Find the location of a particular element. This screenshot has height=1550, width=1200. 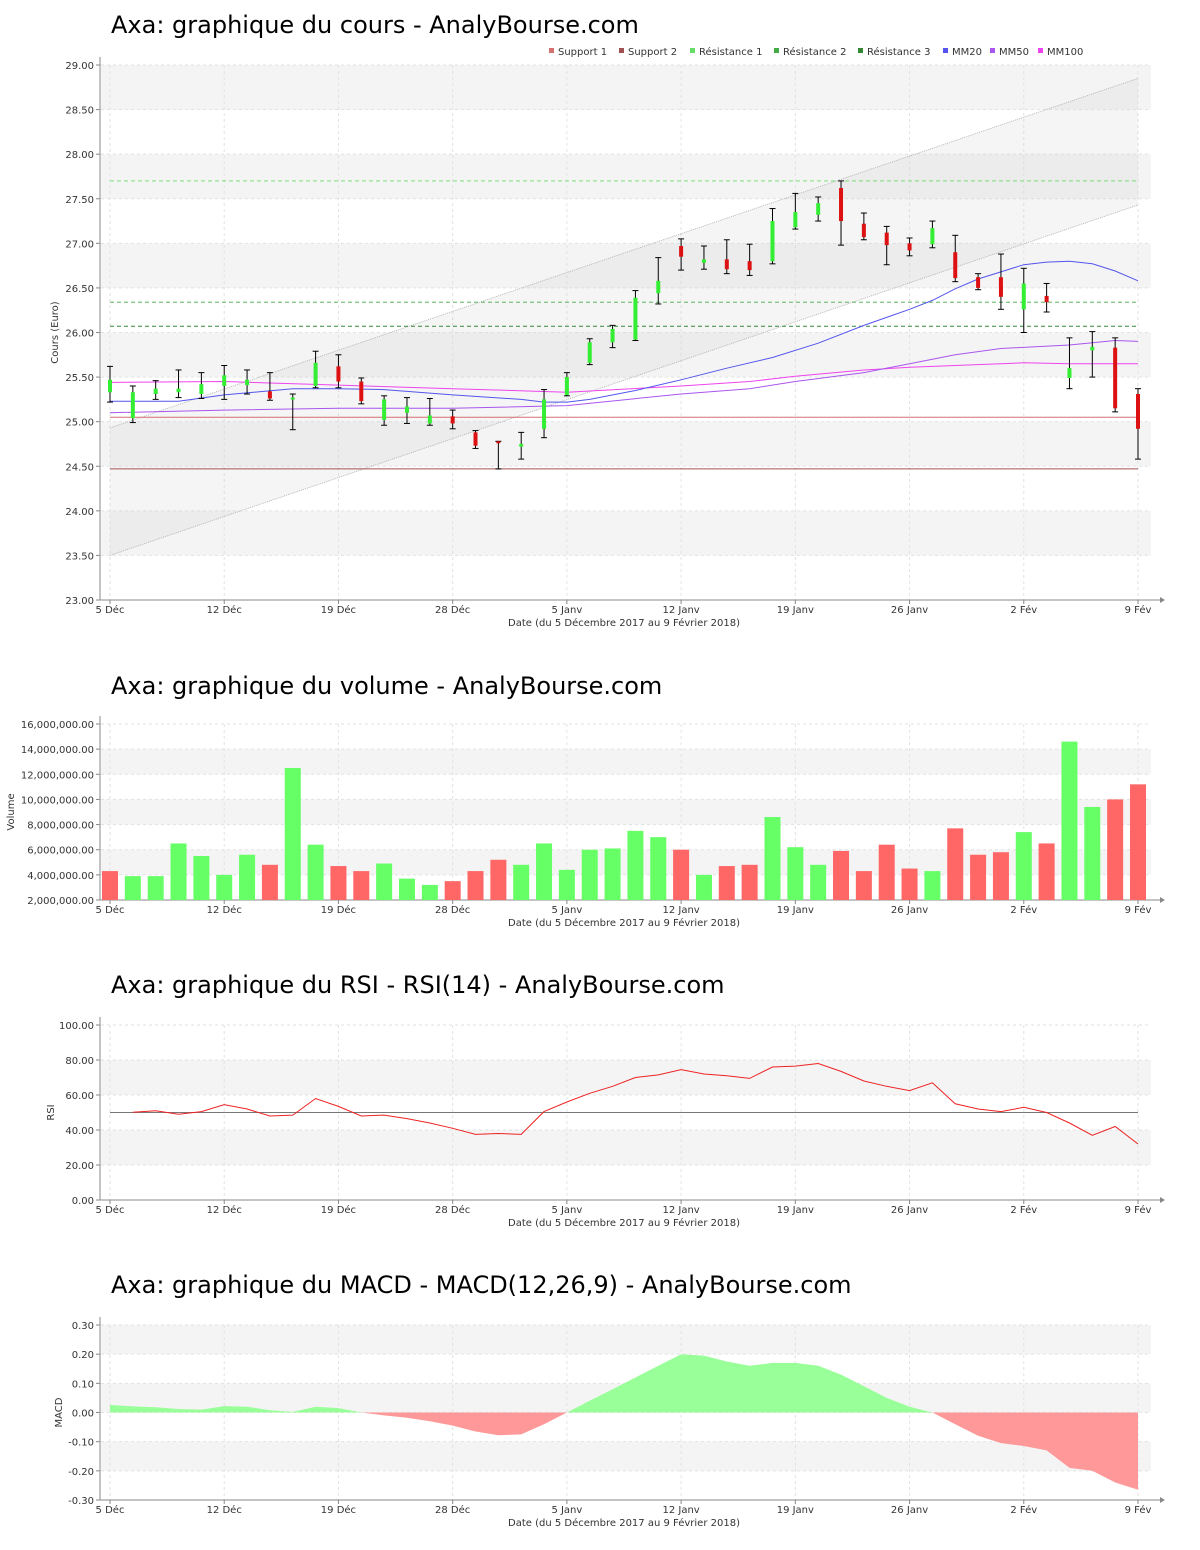

rsi-line is located at coordinates (635, 1103).